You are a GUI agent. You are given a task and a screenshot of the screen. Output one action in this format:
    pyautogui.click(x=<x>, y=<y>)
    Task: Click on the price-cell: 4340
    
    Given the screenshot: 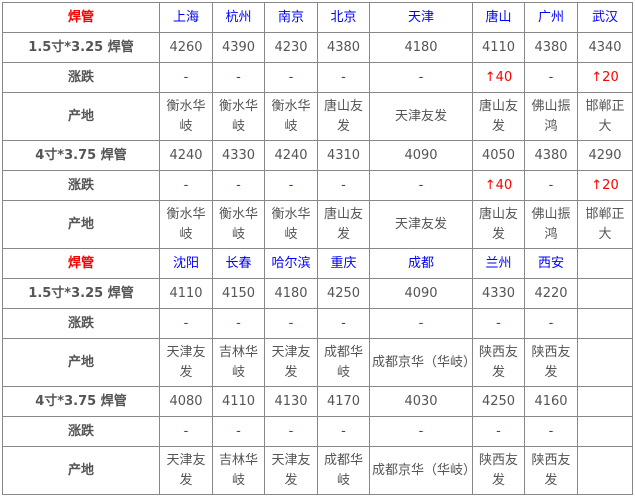 What is the action you would take?
    pyautogui.click(x=605, y=47)
    